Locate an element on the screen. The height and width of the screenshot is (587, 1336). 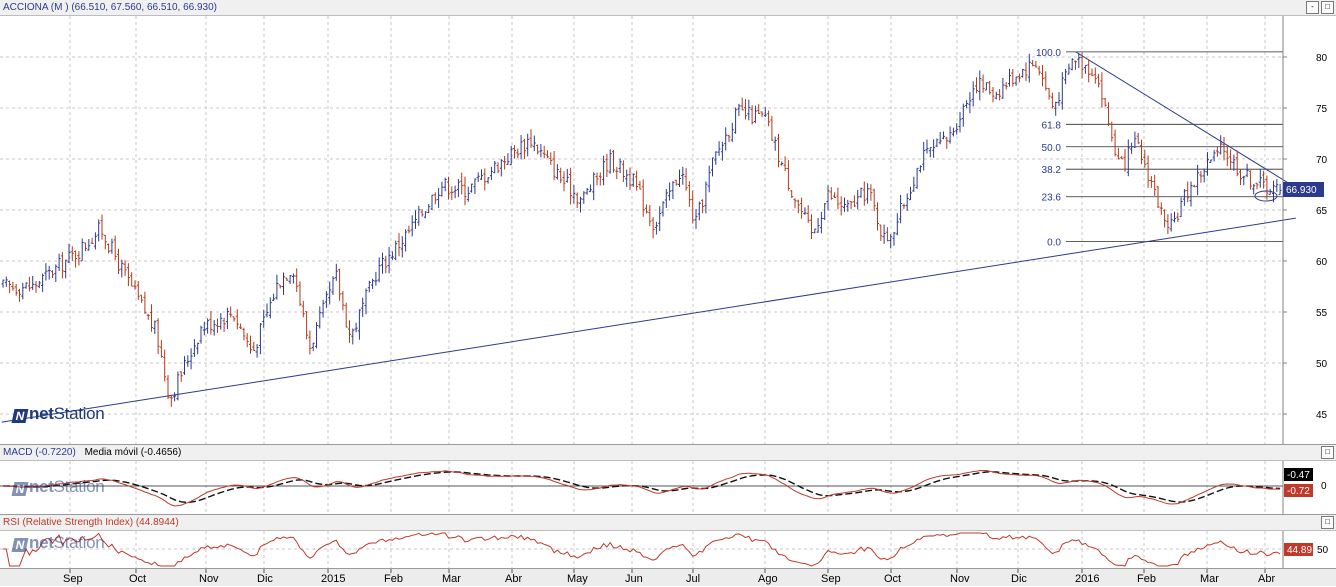
rsi-title: RSI (Relative Strength Index) (44.8944) is located at coordinates (91, 522).